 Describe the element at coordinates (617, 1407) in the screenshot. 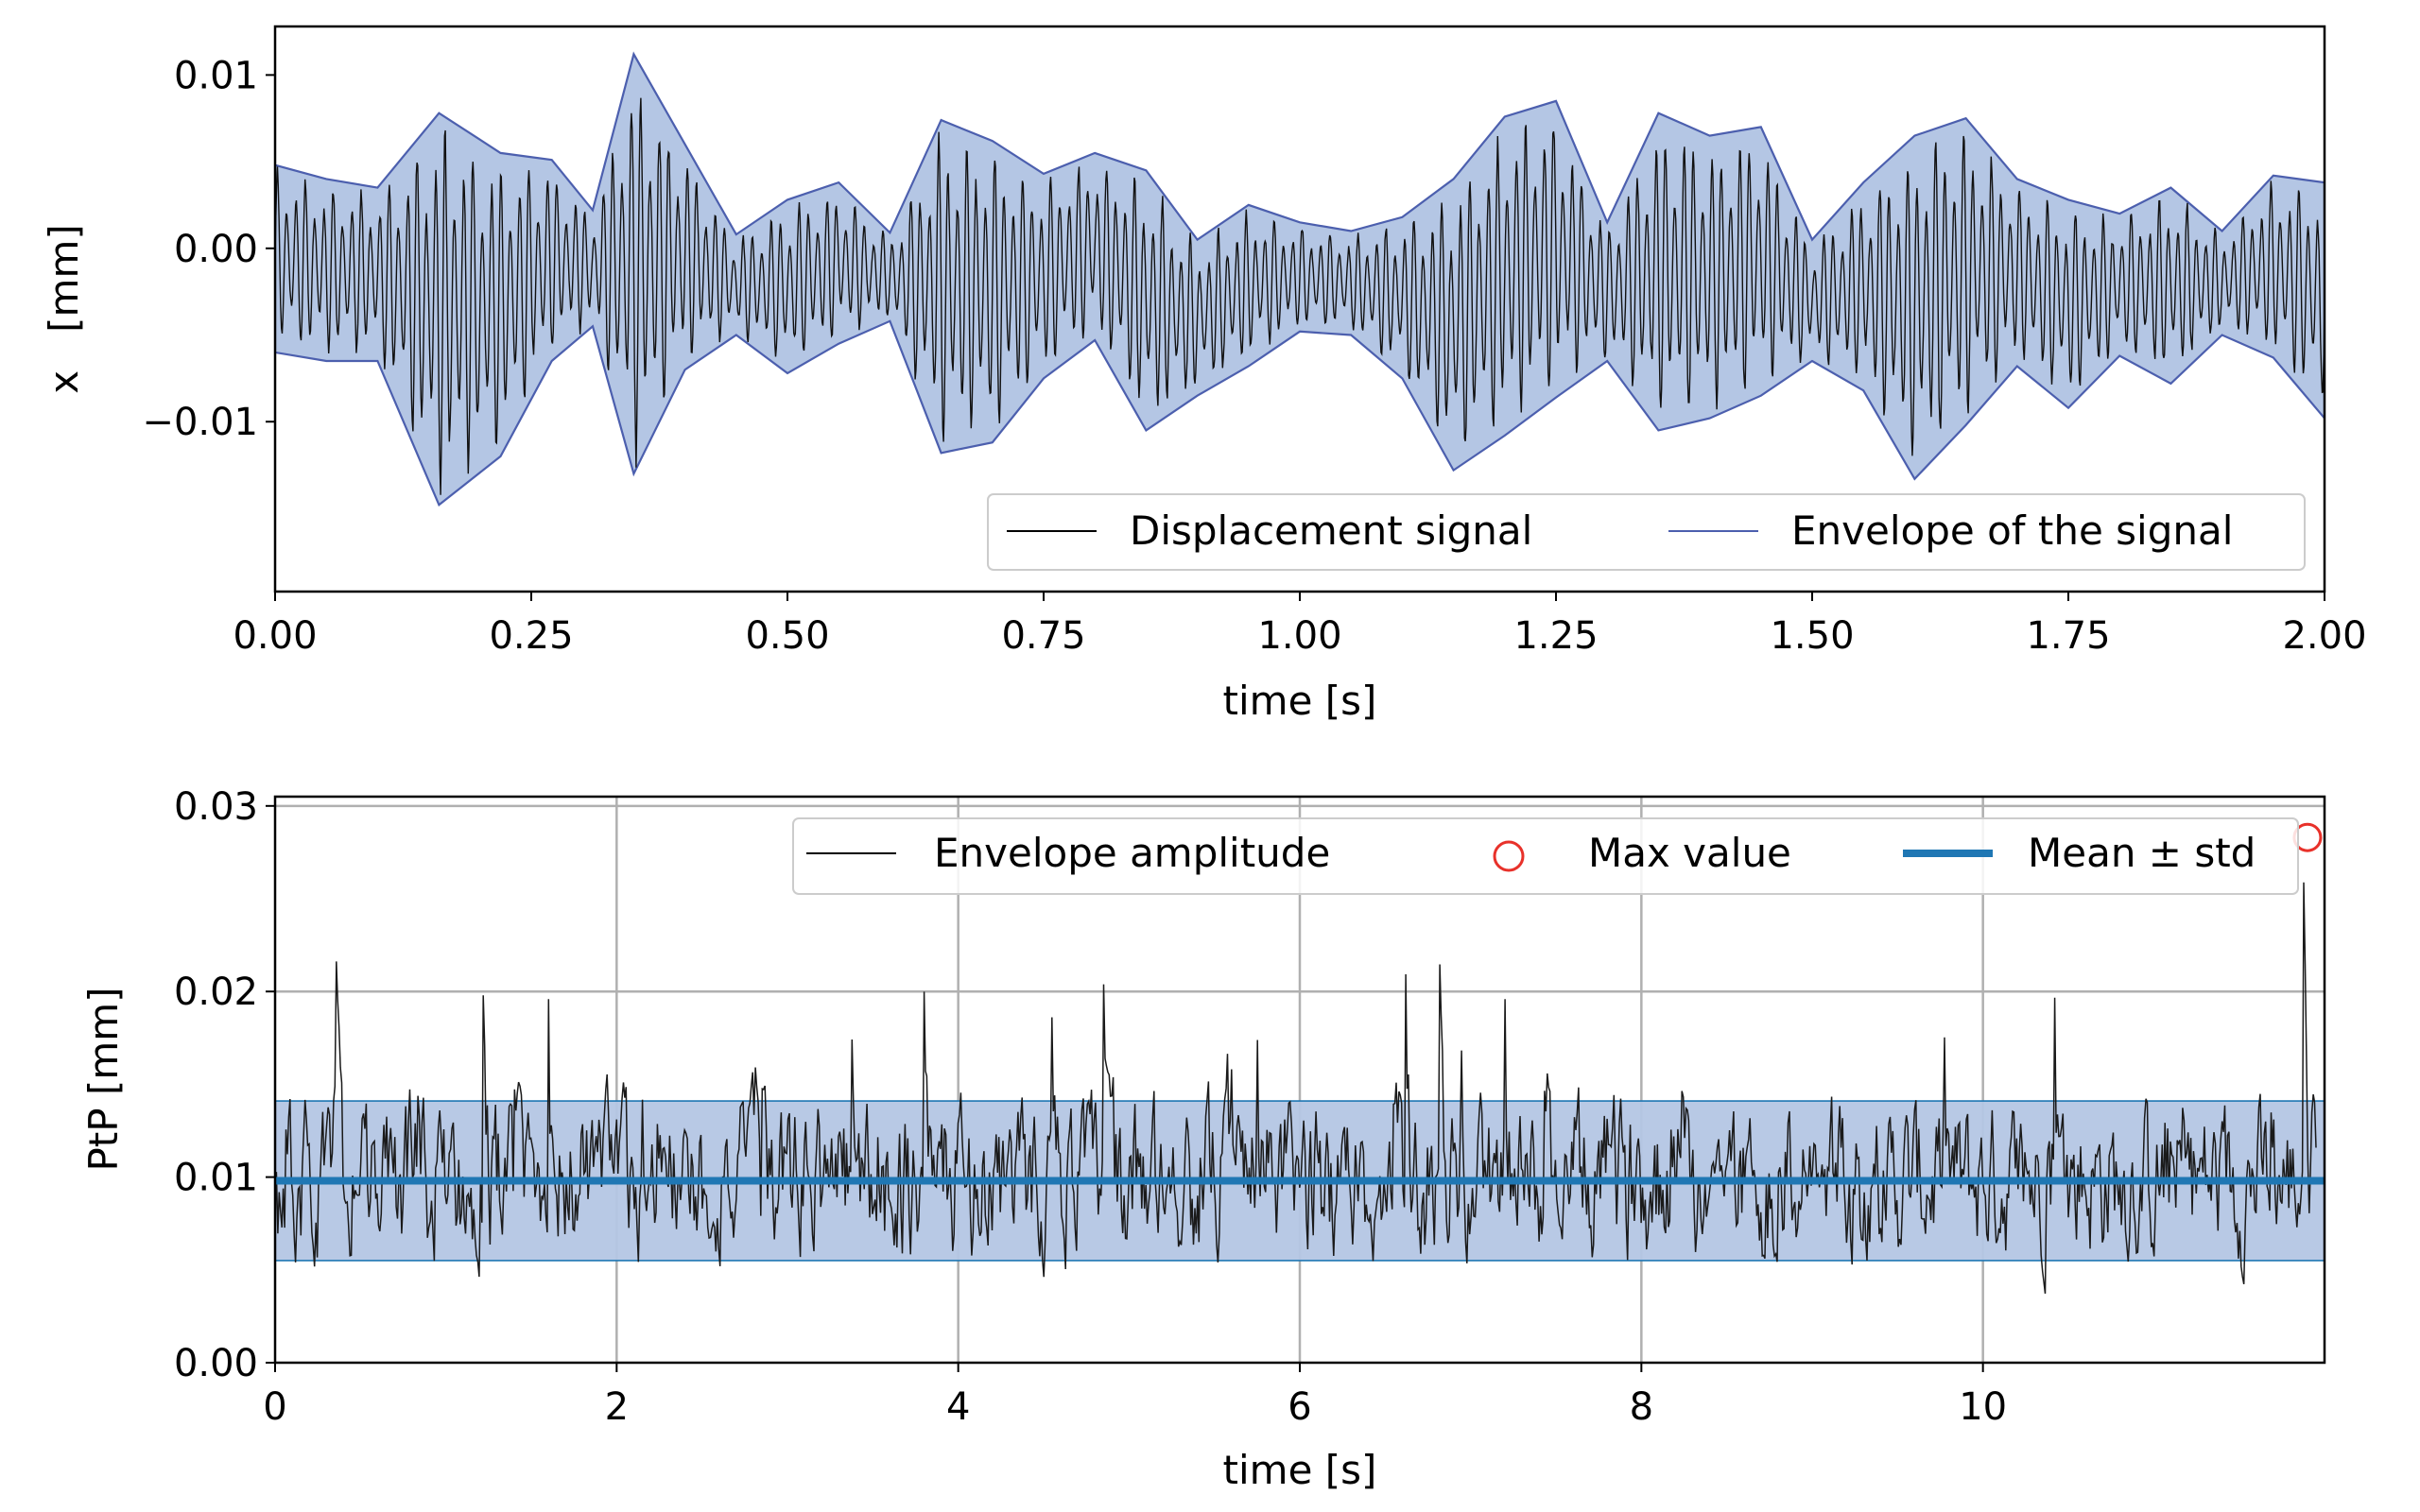

I see `bottom-x-tick-label: 2` at that location.